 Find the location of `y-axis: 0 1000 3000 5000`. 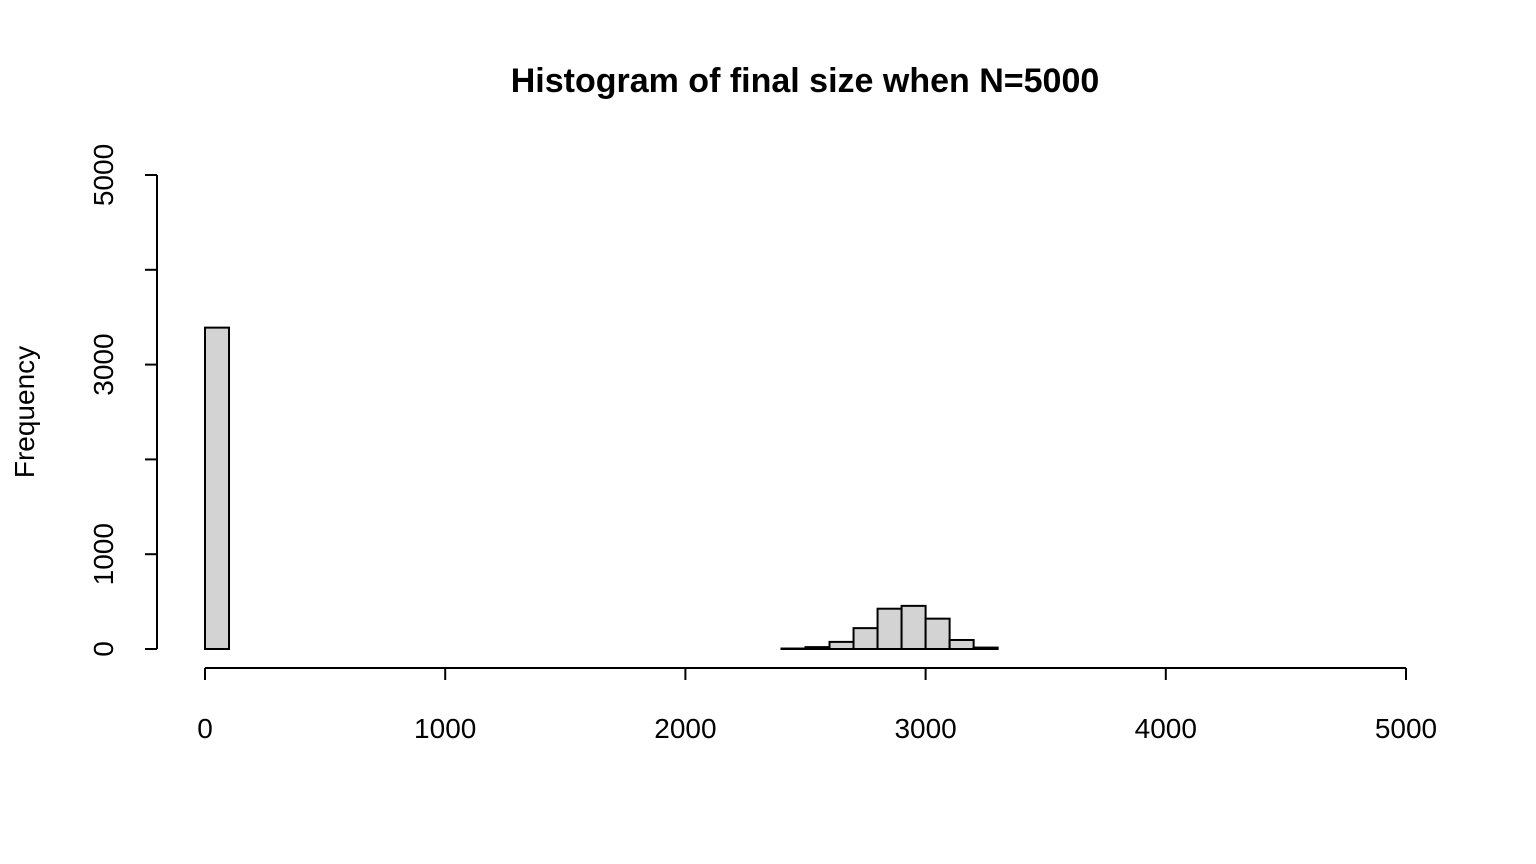

y-axis: 0 1000 3000 5000 is located at coordinates (123, 400).